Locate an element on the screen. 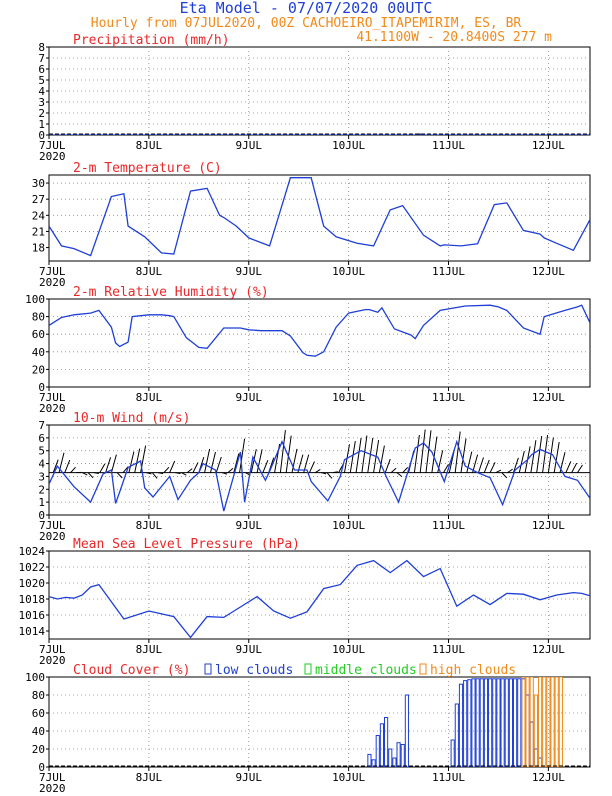 The height and width of the screenshot is (796, 612). y-tick-label: 5 is located at coordinates (41, 80).